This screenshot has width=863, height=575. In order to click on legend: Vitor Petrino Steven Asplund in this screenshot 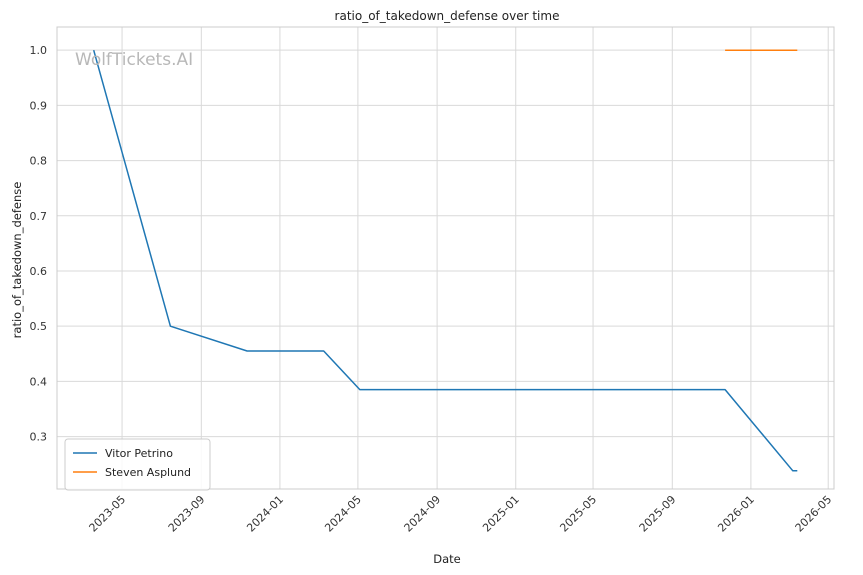, I will do `click(137, 464)`.